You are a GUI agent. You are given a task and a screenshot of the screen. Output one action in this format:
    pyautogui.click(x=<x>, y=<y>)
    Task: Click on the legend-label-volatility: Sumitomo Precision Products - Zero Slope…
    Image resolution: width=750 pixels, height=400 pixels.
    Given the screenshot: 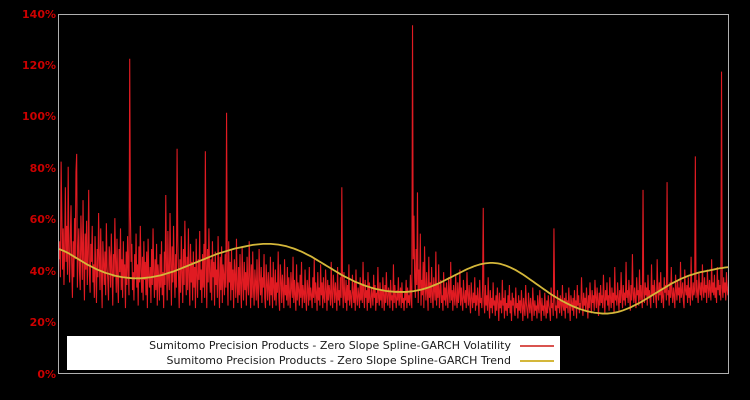 What is the action you would take?
    pyautogui.click(x=330, y=345)
    